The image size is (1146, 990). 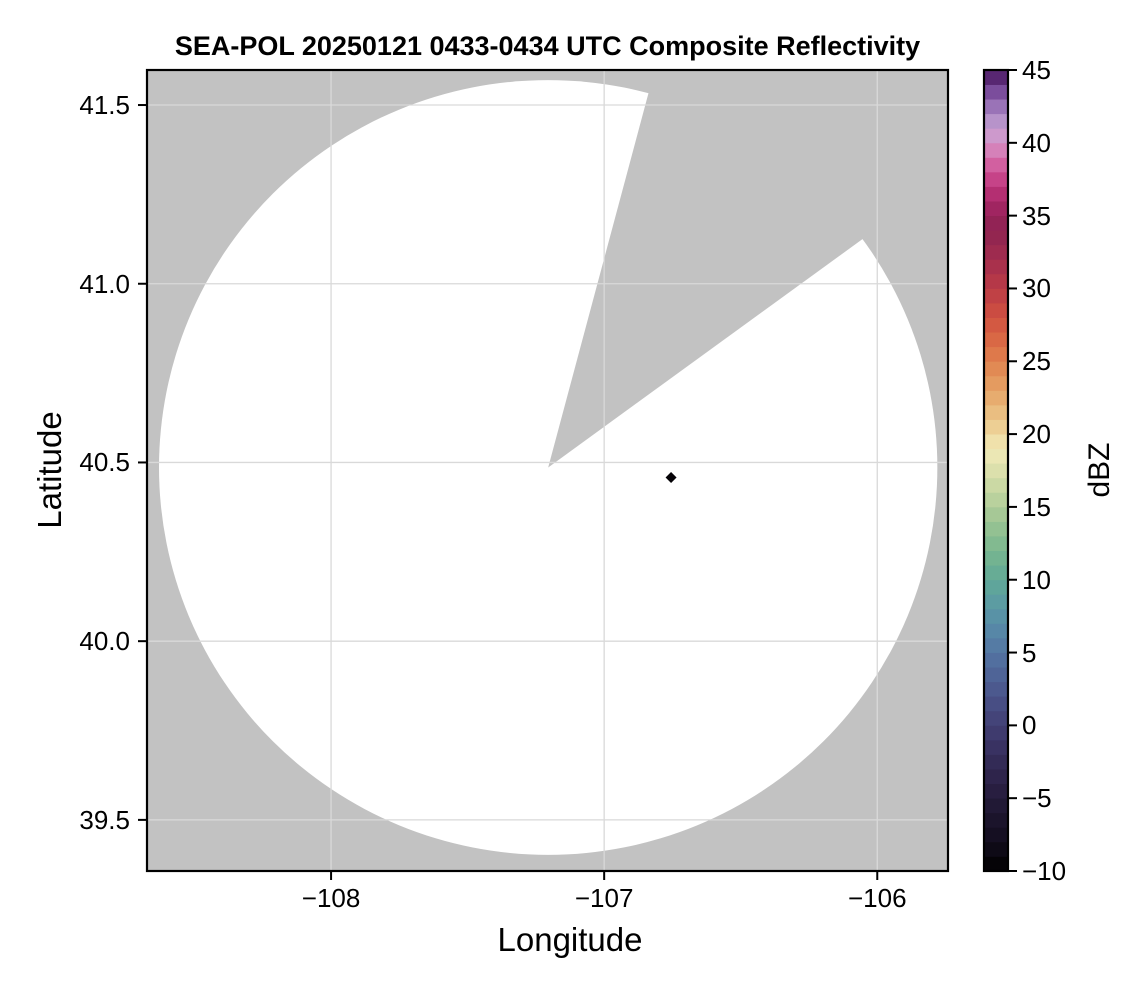 I want to click on colorbar-tick-label: 0, so click(x=1029, y=725).